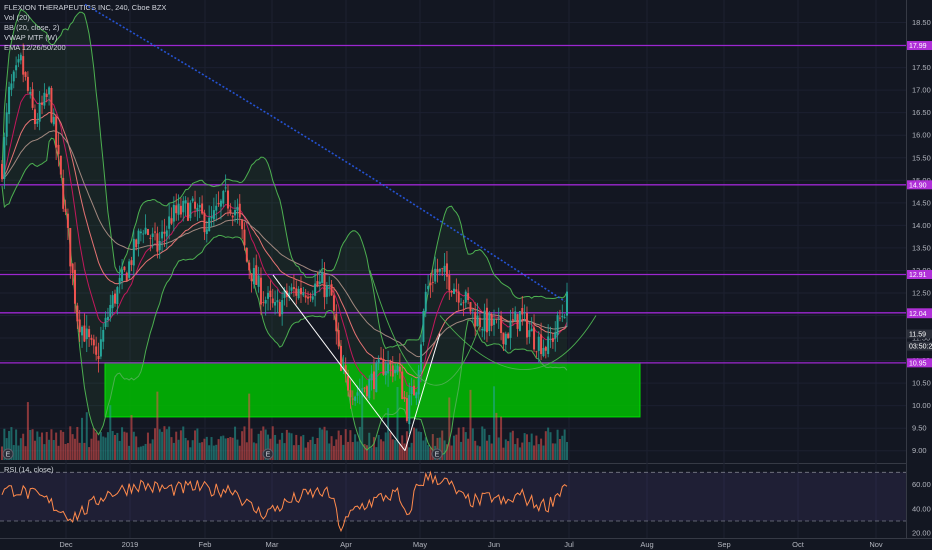  What do you see at coordinates (798, 544) in the screenshot?
I see `time-axis-tick: Oct` at bounding box center [798, 544].